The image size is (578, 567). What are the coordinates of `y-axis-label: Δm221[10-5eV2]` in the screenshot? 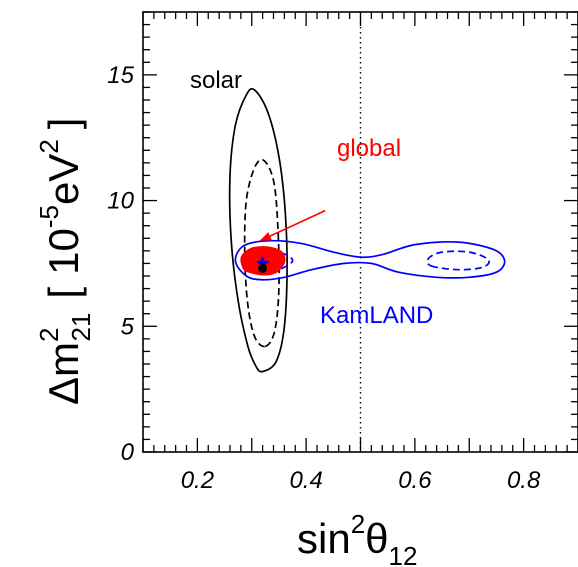 It's located at (65, 261).